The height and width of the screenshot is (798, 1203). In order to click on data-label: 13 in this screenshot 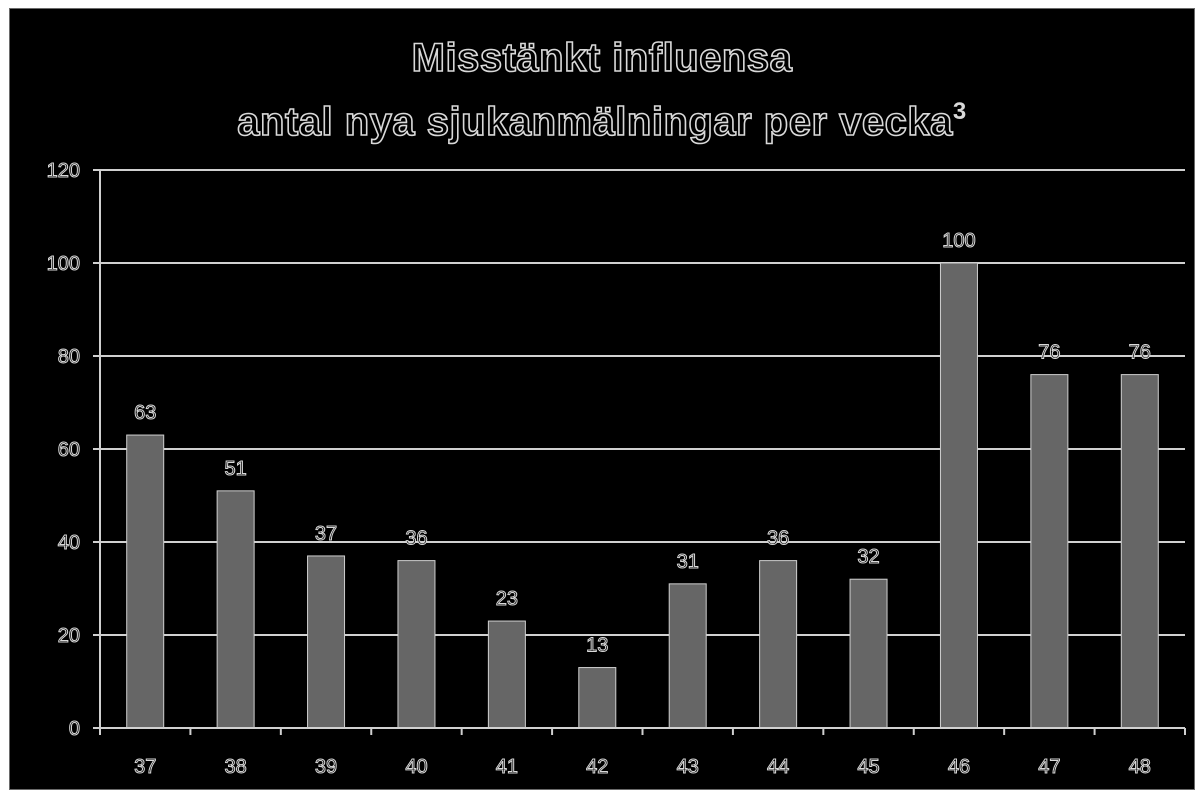, I will do `click(597, 646)`.